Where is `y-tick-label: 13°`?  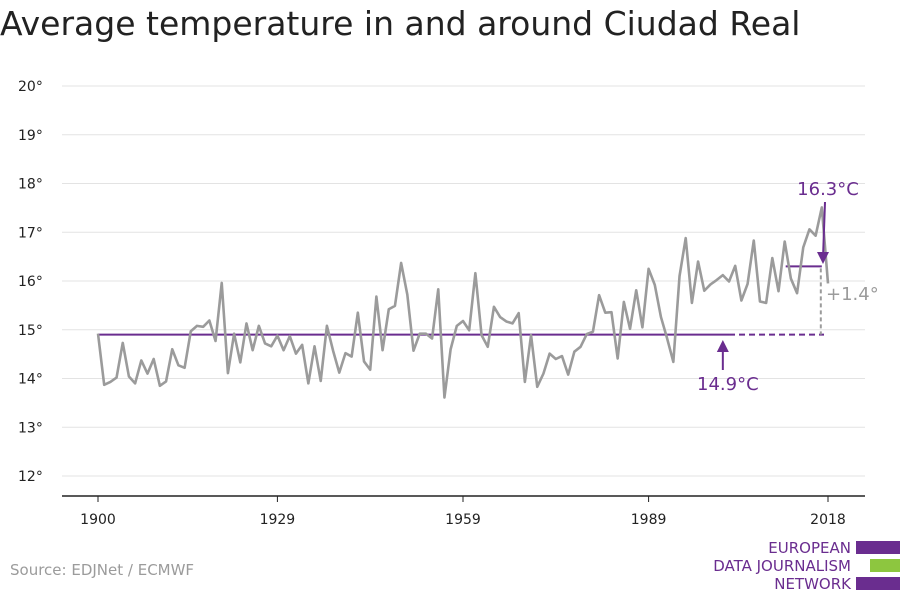
y-tick-label: 13° is located at coordinates (30, 428).